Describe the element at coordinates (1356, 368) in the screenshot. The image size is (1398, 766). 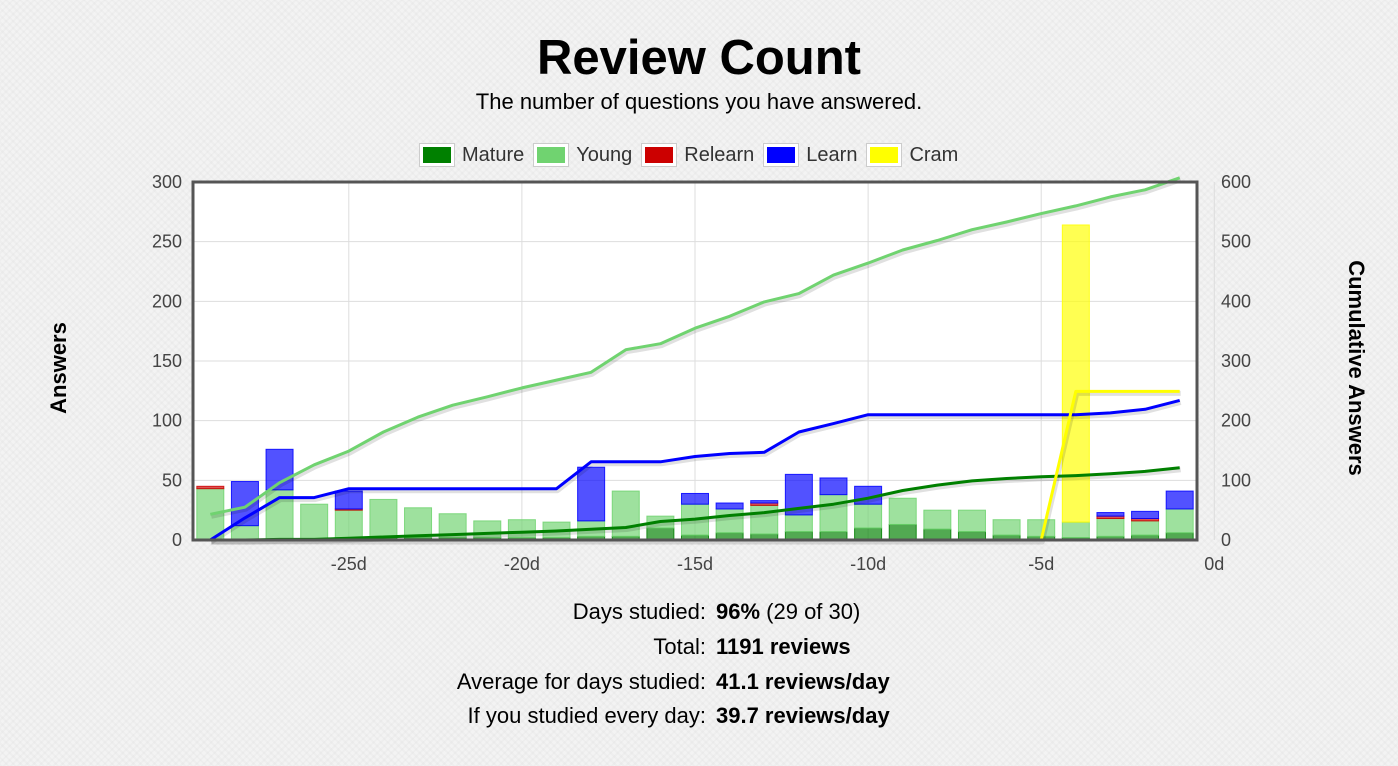
I see `y-axis-label-right: Cumulative Answers` at that location.